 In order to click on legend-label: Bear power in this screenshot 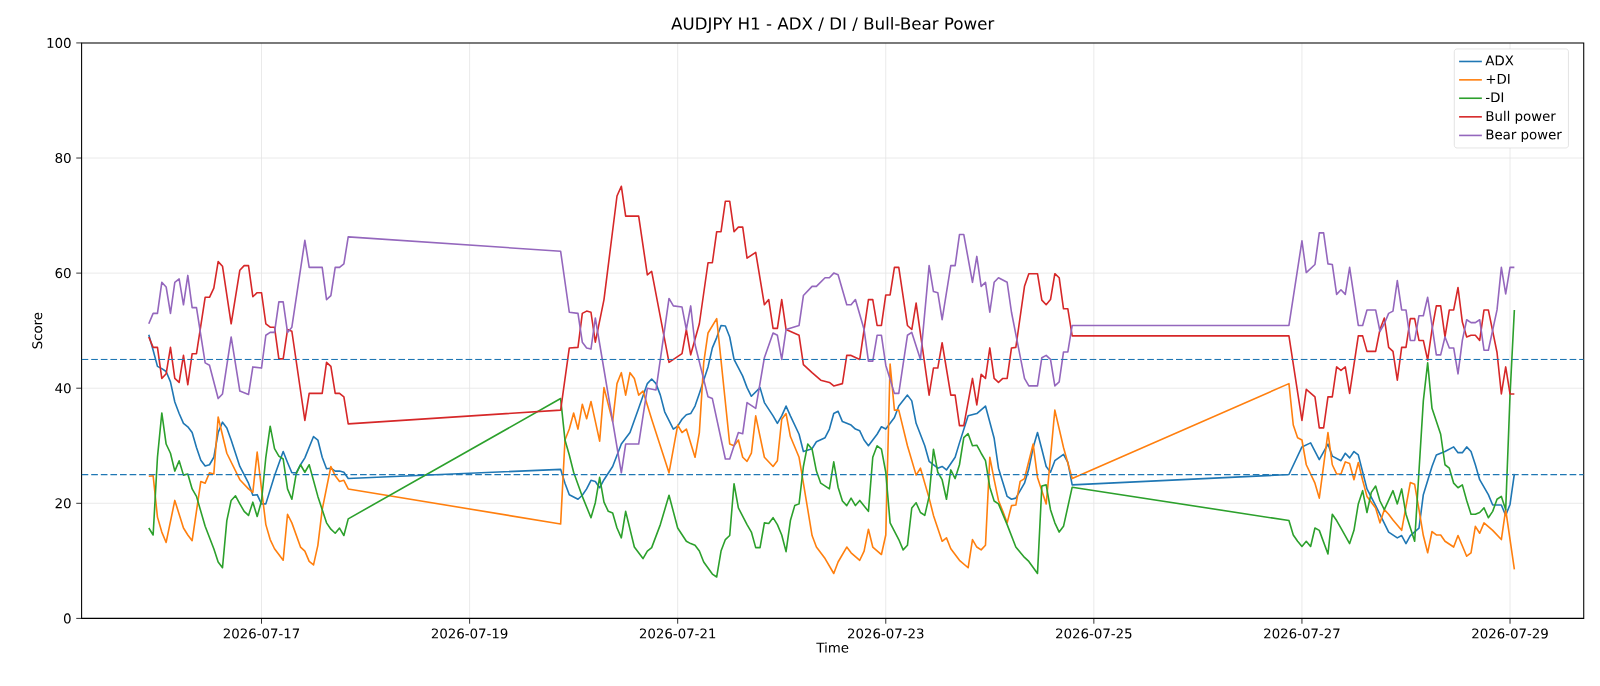, I will do `click(1524, 136)`.